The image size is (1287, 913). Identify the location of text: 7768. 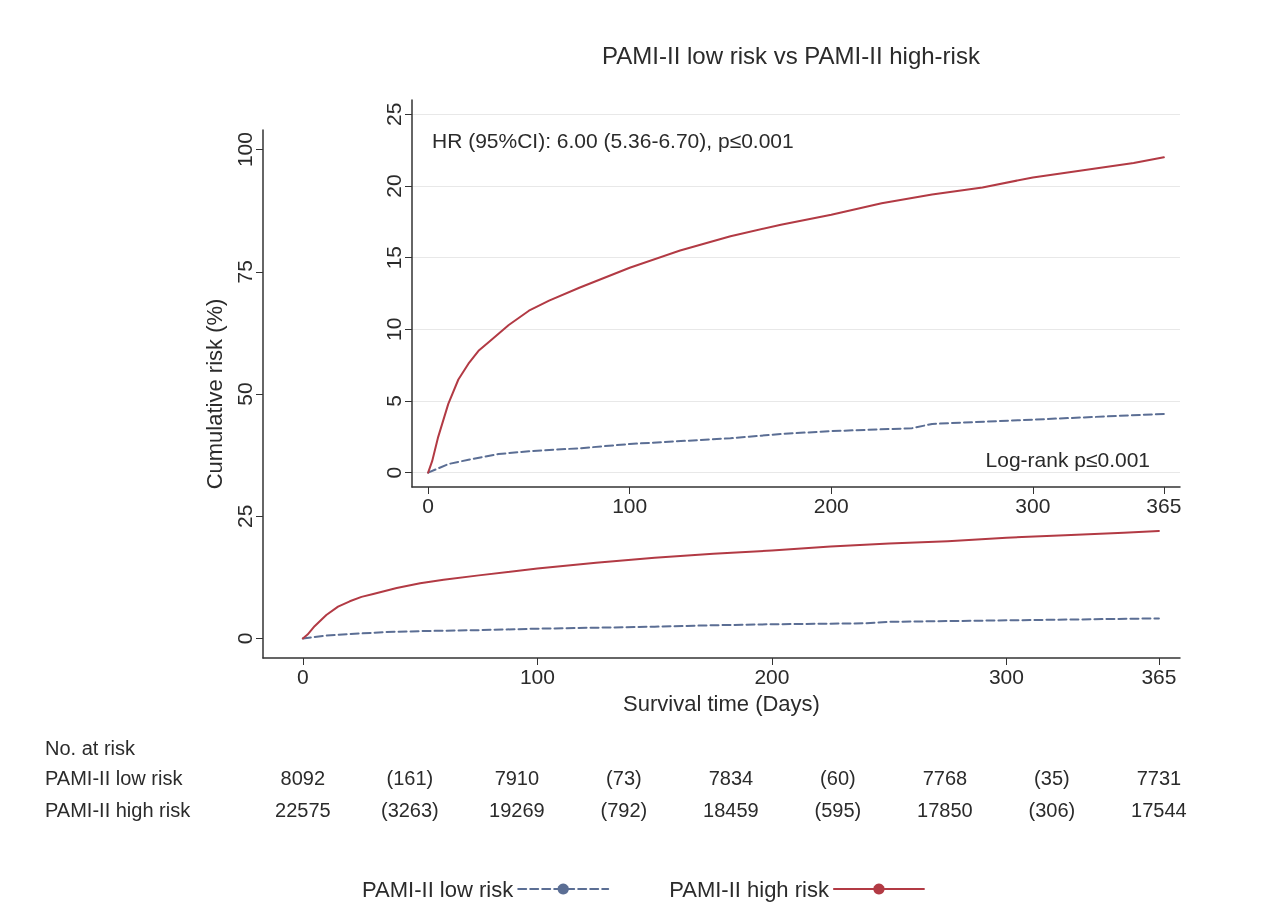
(945, 778).